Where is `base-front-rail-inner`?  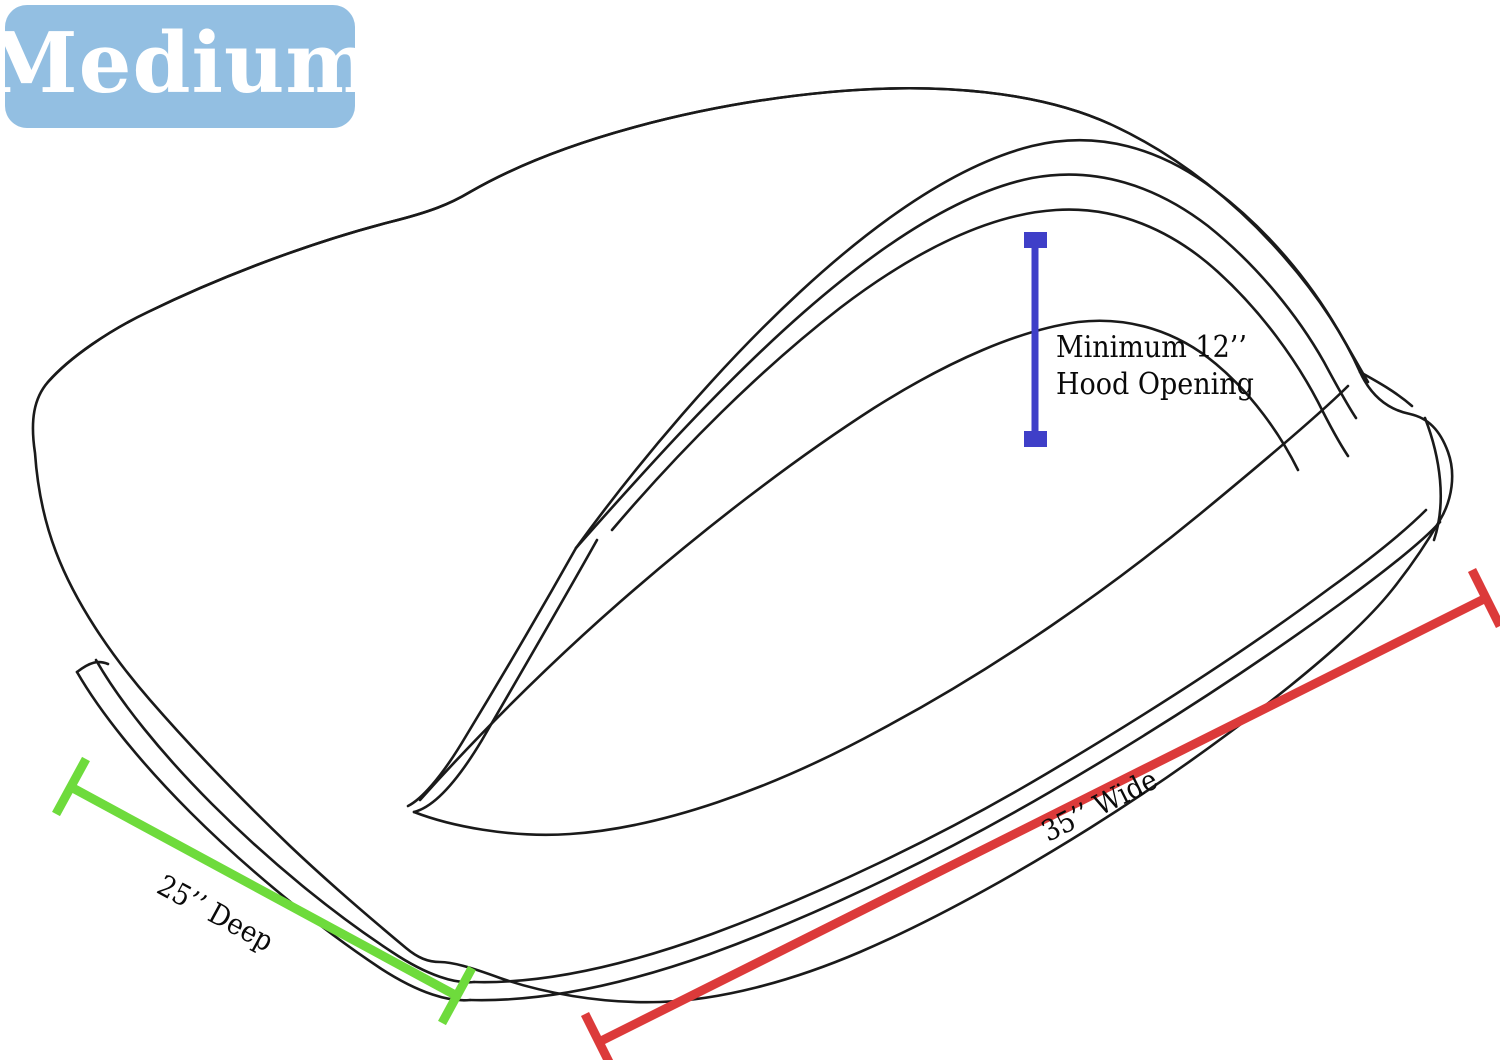 base-front-rail-inner is located at coordinates (285, 821).